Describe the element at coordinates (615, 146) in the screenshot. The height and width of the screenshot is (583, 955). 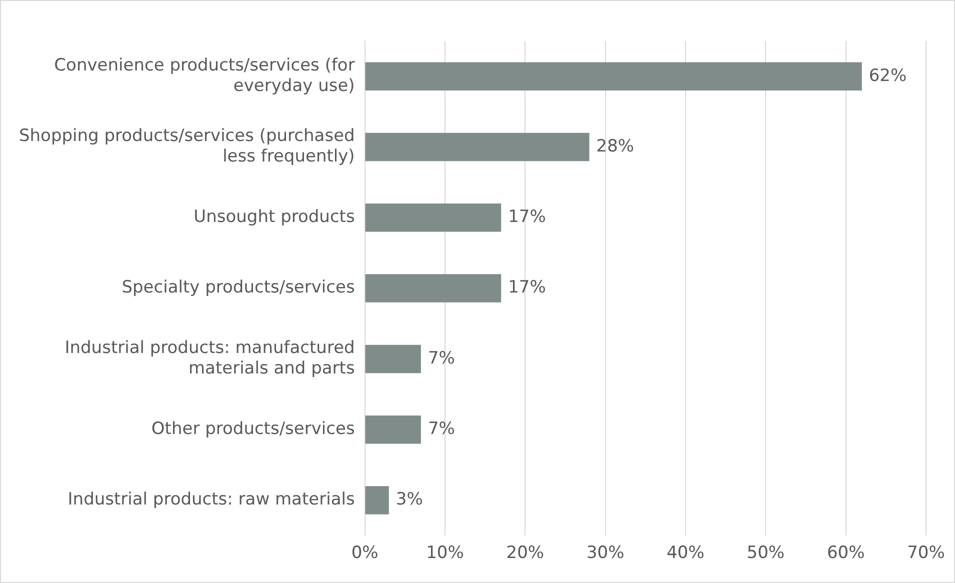
I see `data-label: 28%` at that location.